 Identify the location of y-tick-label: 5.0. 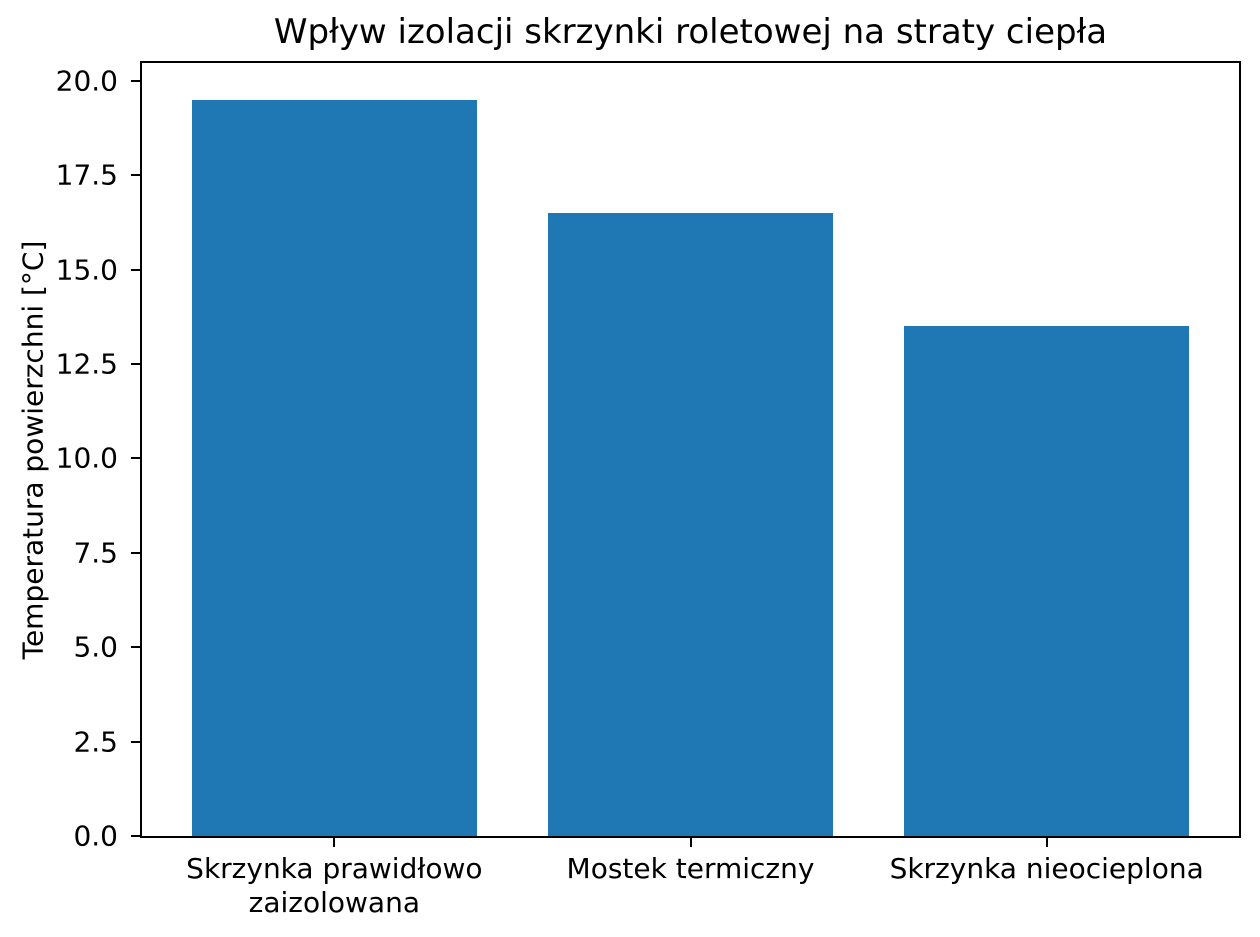
(95, 647).